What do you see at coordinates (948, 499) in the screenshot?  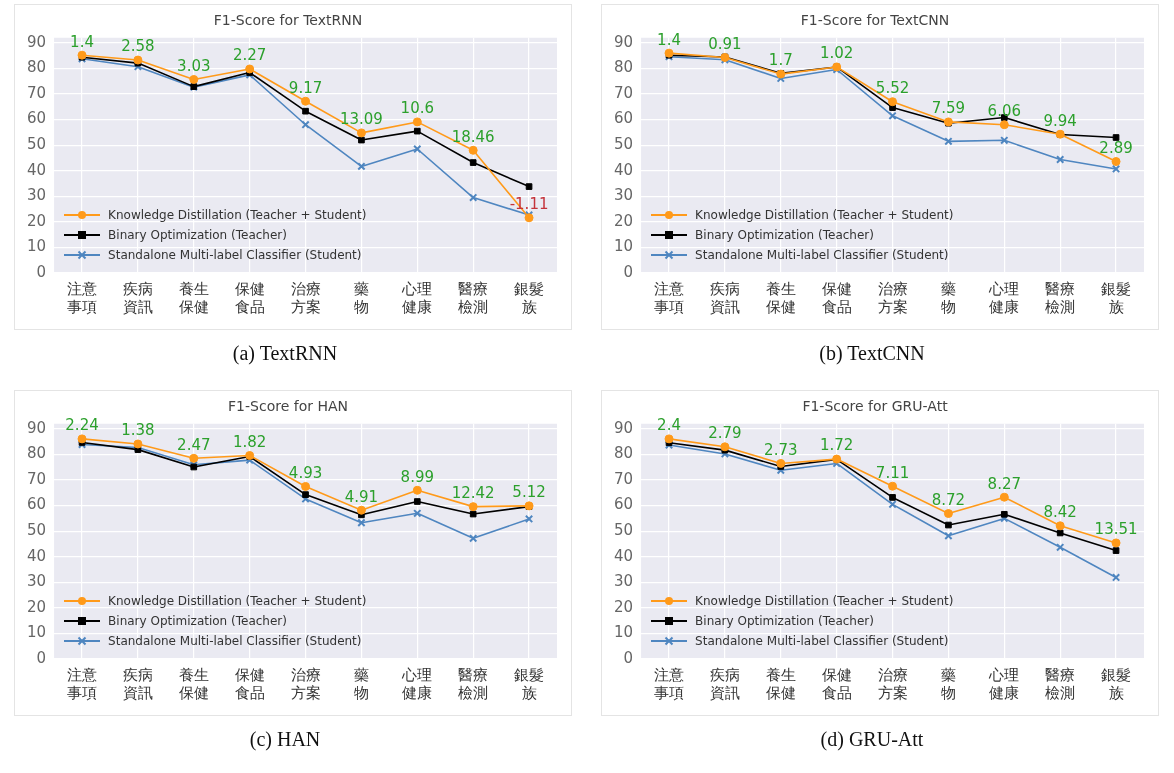 I see `annotation: 8.72` at bounding box center [948, 499].